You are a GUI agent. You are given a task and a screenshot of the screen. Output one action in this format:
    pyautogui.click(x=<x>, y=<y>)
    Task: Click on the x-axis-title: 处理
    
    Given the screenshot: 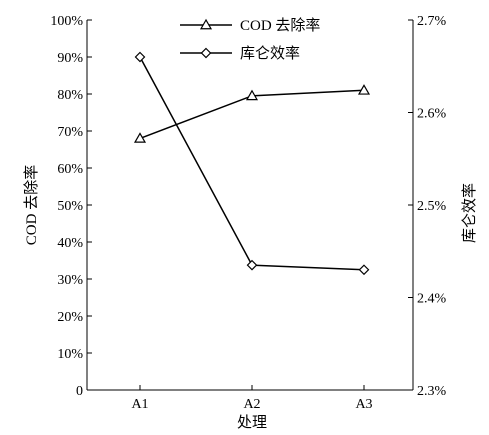 What is the action you would take?
    pyautogui.click(x=252, y=422)
    